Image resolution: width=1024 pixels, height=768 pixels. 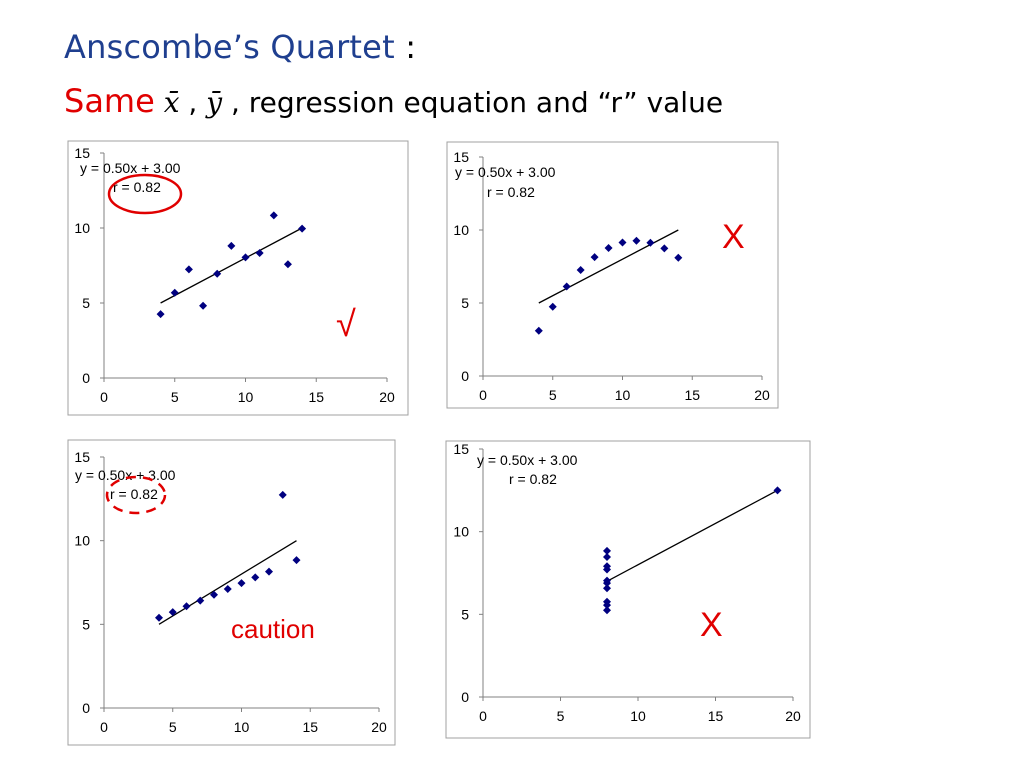 What do you see at coordinates (411, 47) in the screenshot?
I see `slide-title-colon: :` at bounding box center [411, 47].